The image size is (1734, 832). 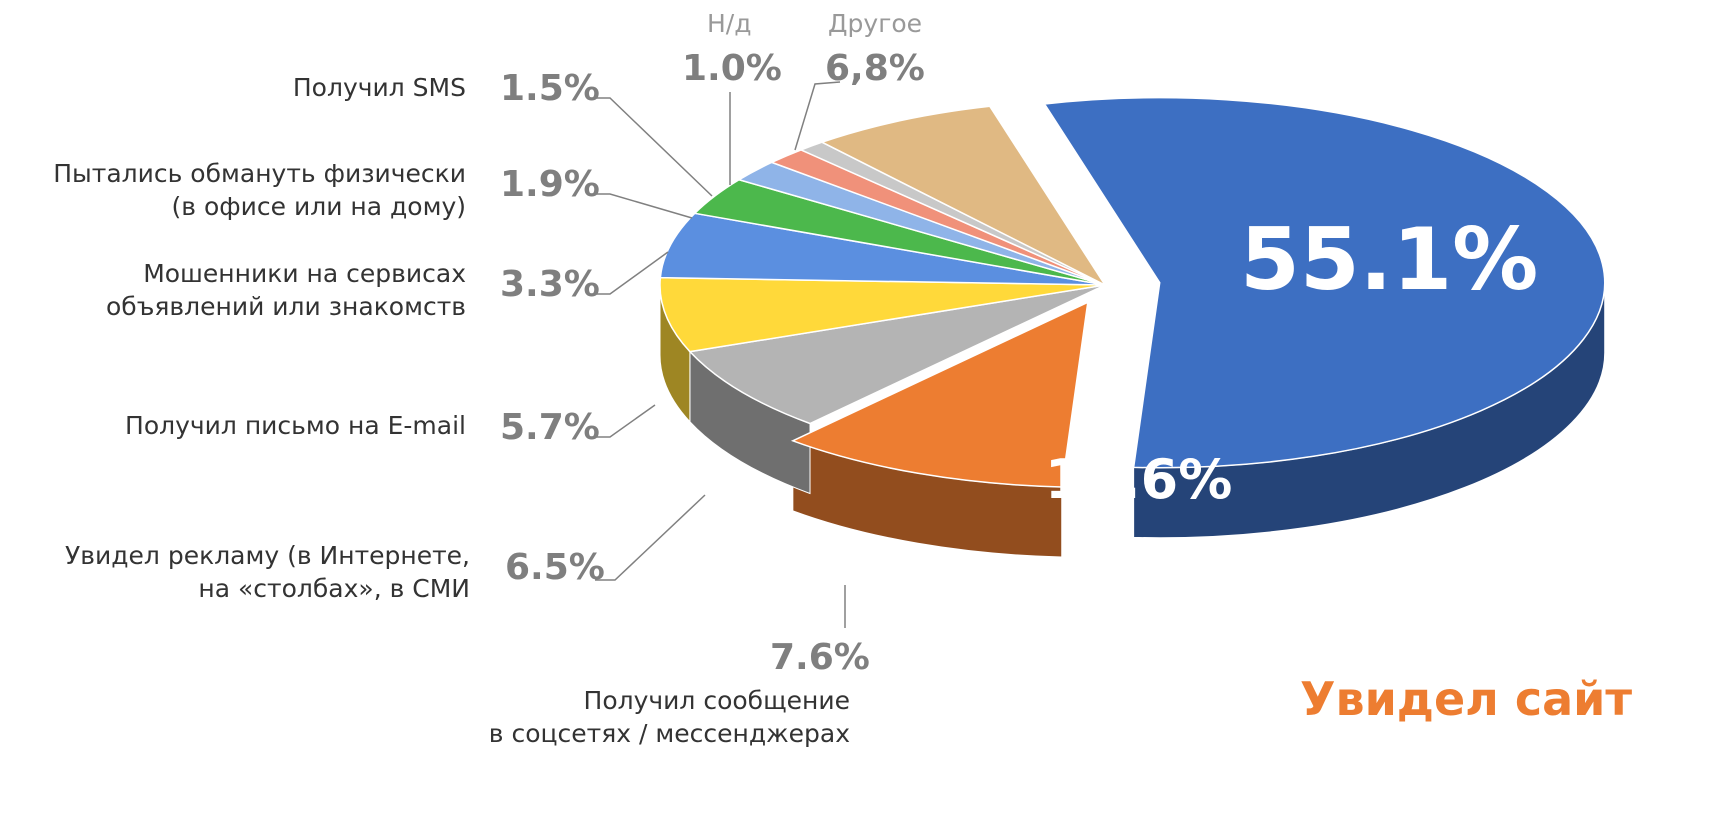 I want to click on value-label: 6.5%, so click(x=555, y=567).